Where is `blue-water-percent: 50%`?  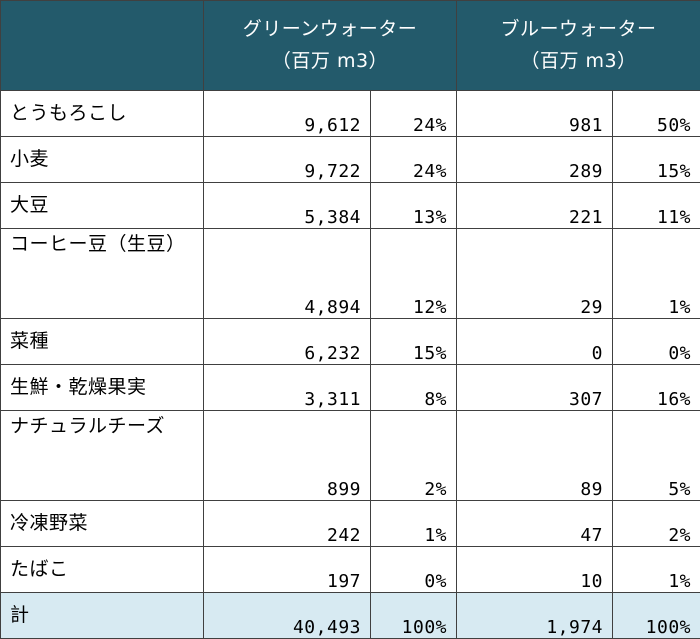
blue-water-percent: 50% is located at coordinates (656, 114).